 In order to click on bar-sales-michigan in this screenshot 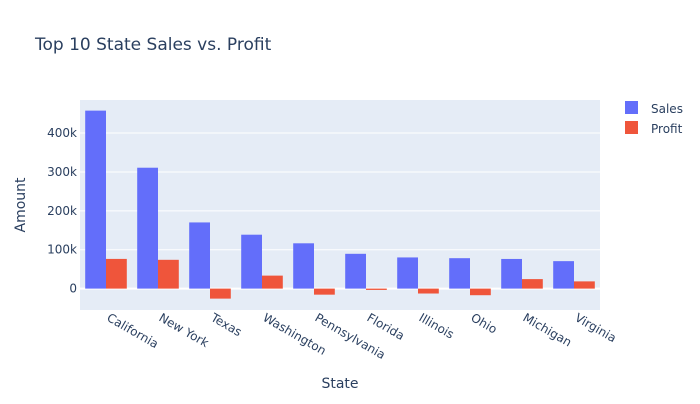, I will do `click(511, 273)`.